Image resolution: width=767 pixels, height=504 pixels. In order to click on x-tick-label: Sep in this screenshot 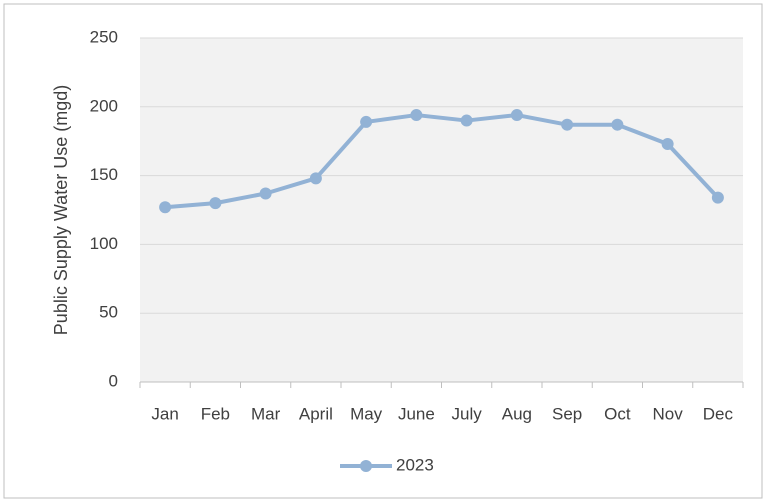, I will do `click(567, 413)`.